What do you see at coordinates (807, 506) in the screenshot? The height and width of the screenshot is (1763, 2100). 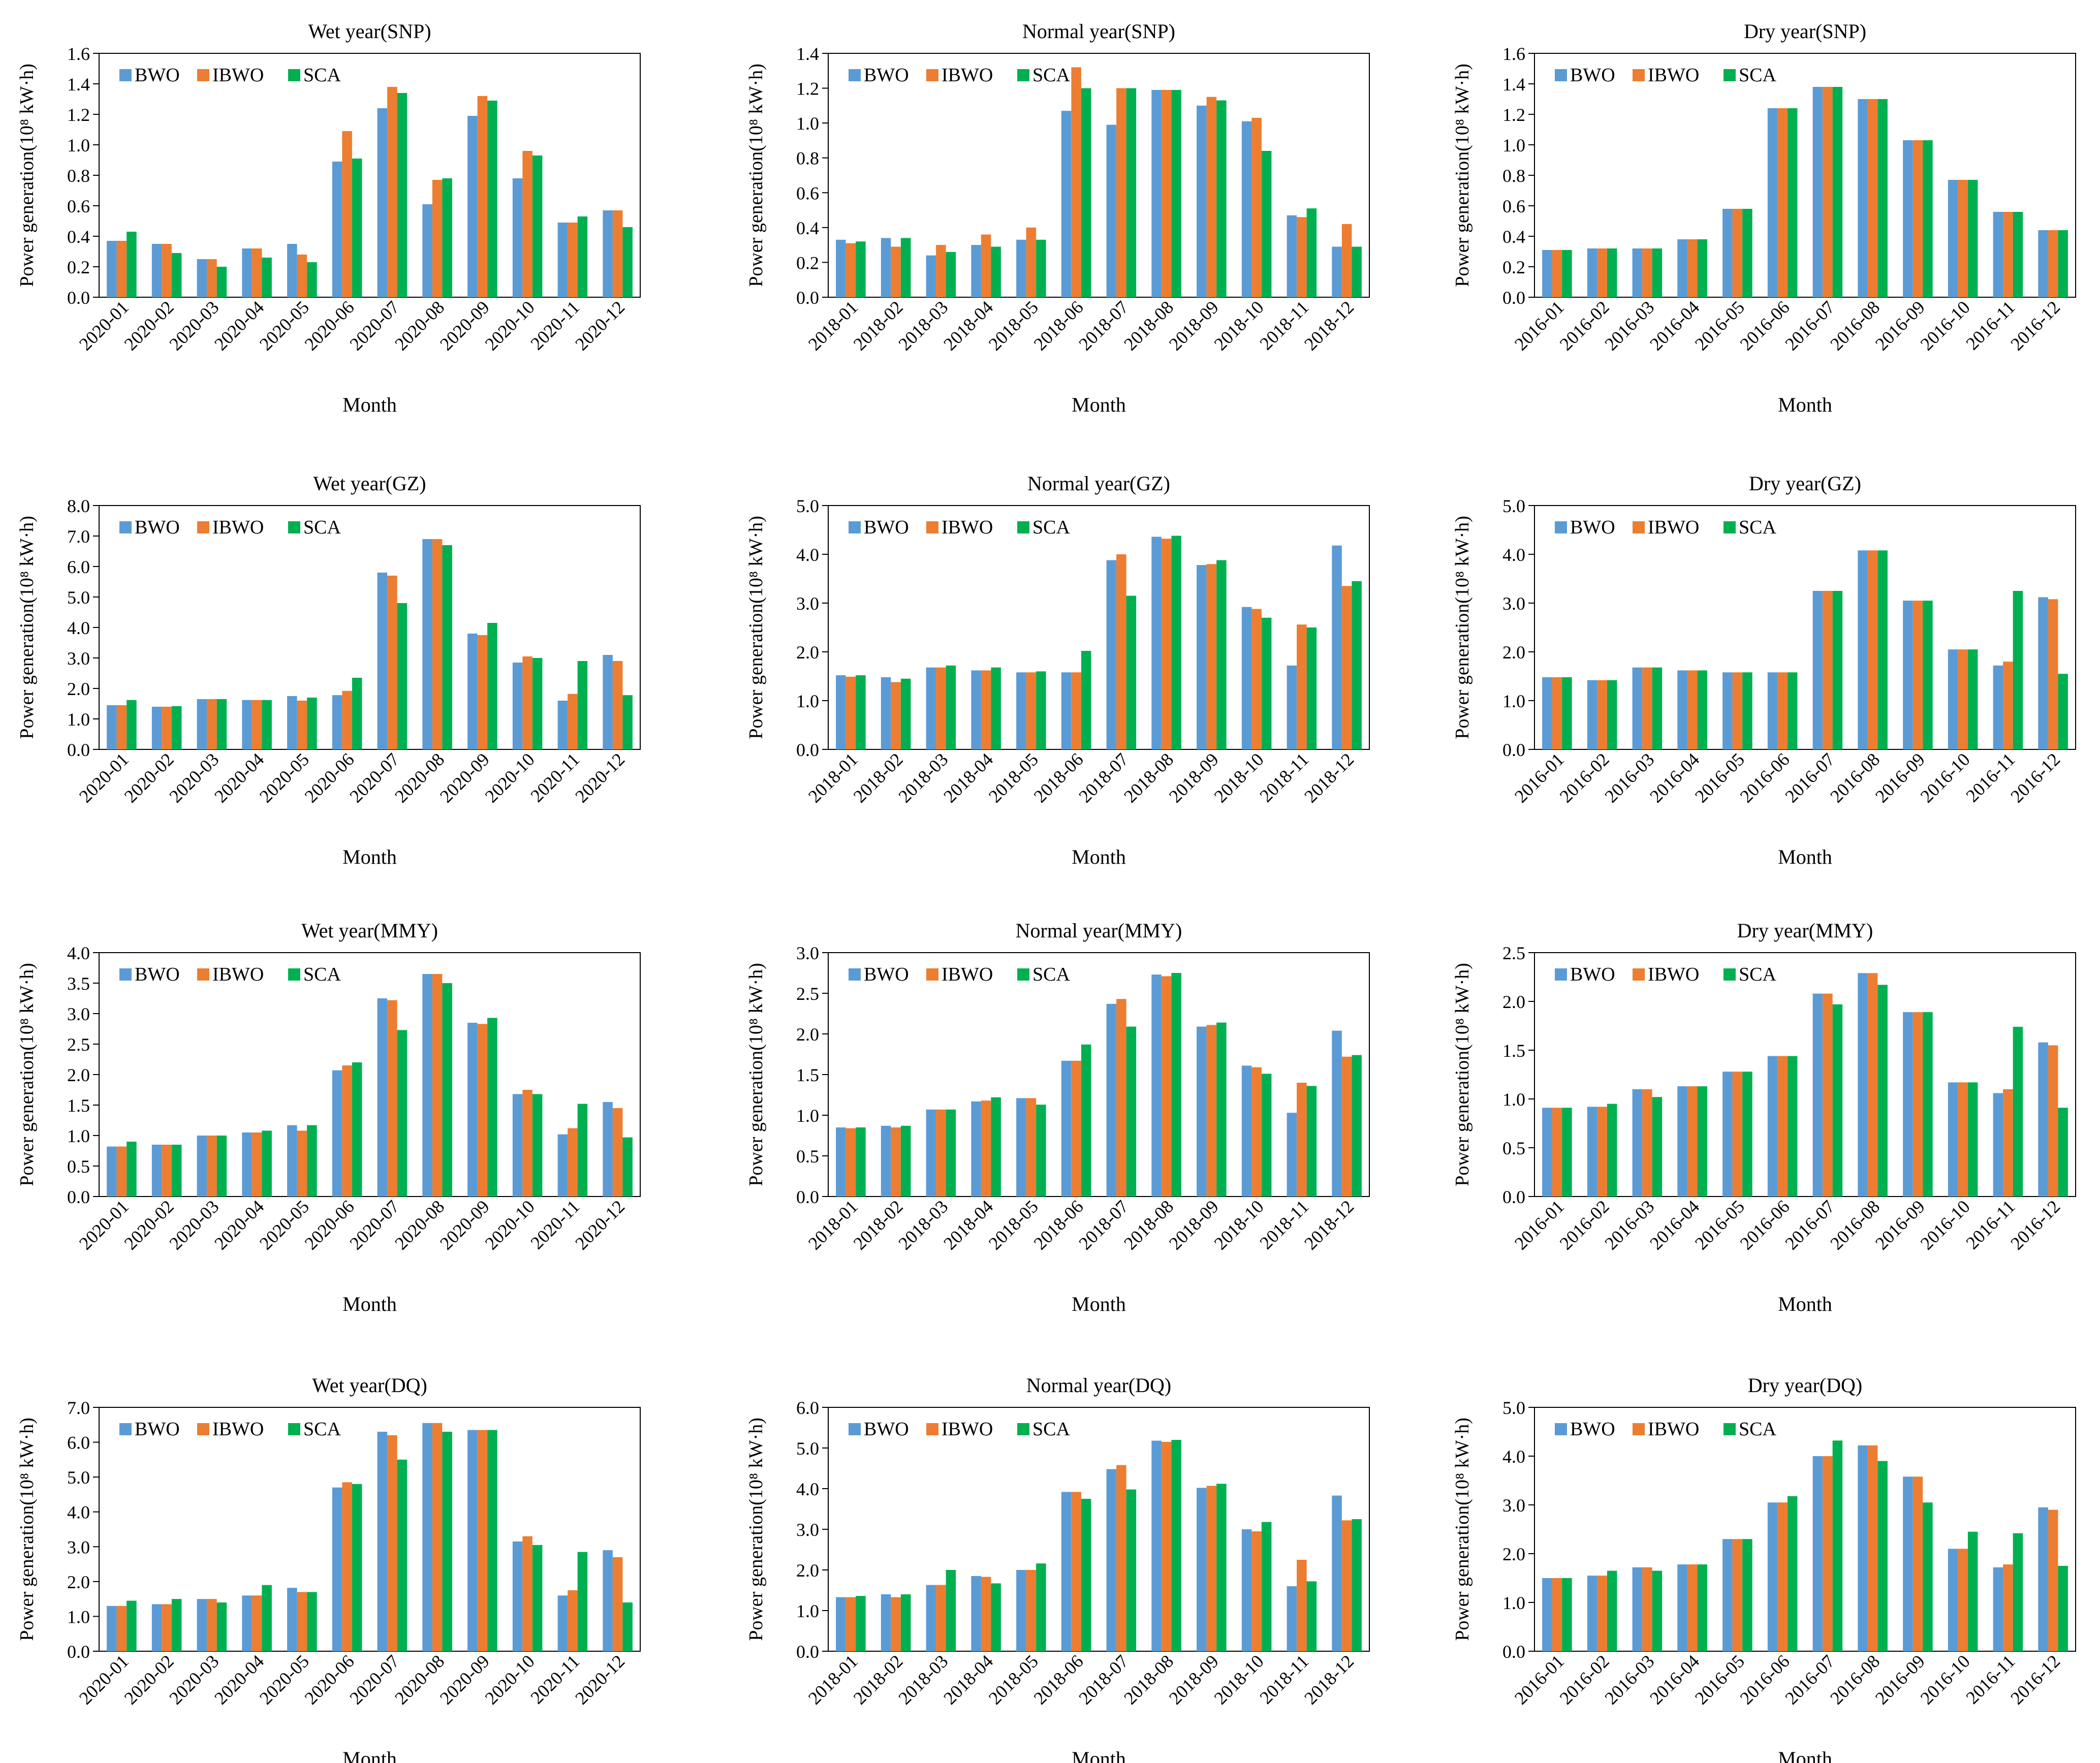 I see `y-tick-label: 5.0` at bounding box center [807, 506].